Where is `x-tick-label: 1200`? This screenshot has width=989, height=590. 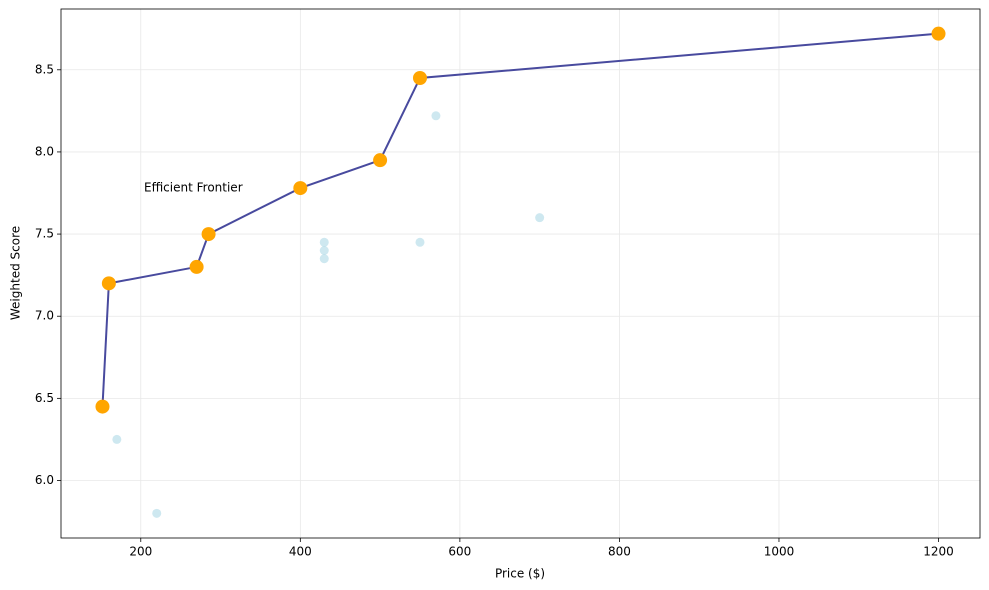
x-tick-label: 1200 is located at coordinates (938, 552).